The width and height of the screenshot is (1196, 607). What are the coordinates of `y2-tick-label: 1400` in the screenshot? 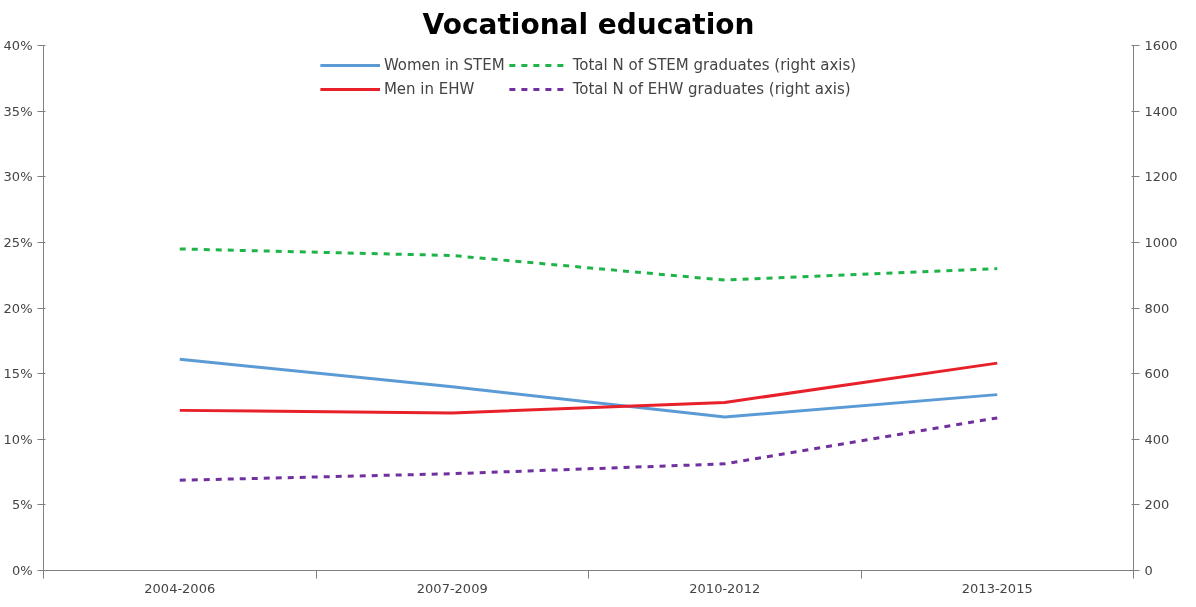 It's located at (1161, 111).